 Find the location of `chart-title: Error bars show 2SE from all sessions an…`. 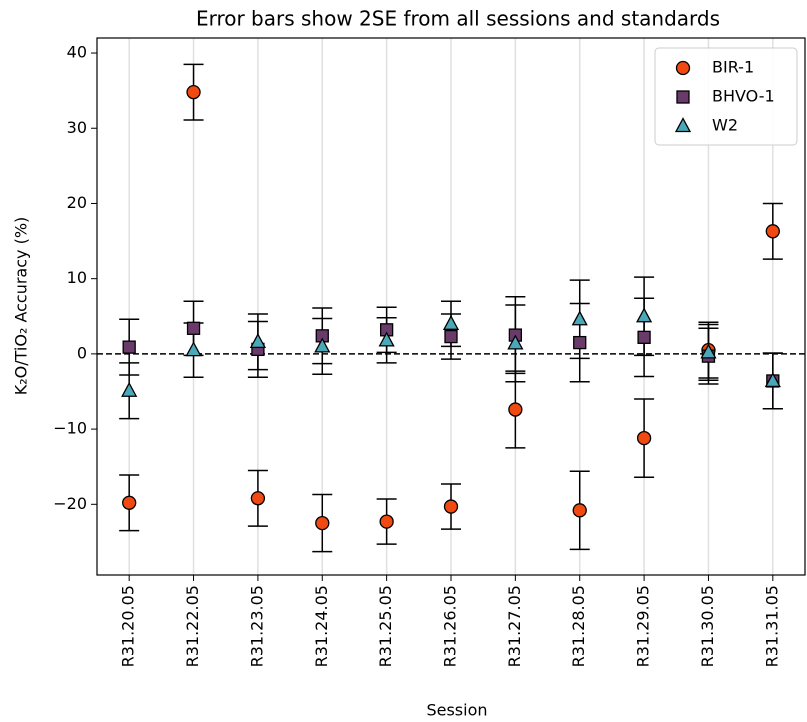

chart-title: Error bars show 2SE from all sessions an… is located at coordinates (458, 19).